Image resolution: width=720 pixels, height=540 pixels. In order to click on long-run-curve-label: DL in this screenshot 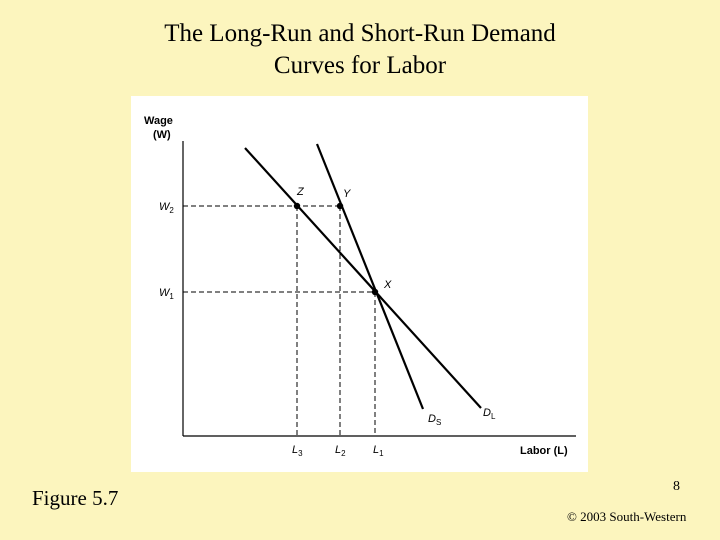, I will do `click(489, 414)`.